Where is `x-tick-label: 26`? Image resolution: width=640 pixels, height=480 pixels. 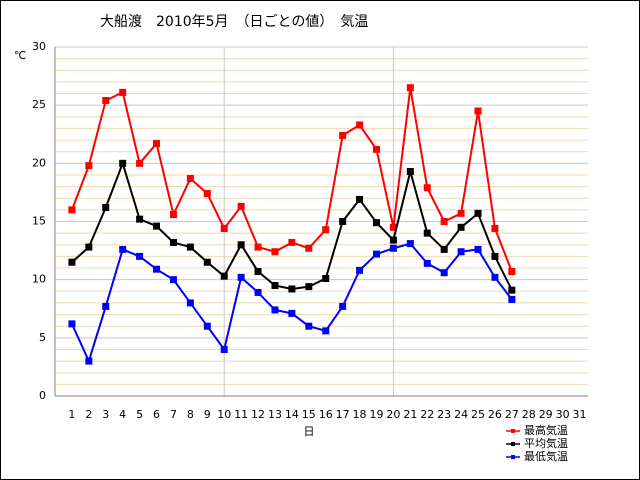
x-tick-label: 26 is located at coordinates (495, 414).